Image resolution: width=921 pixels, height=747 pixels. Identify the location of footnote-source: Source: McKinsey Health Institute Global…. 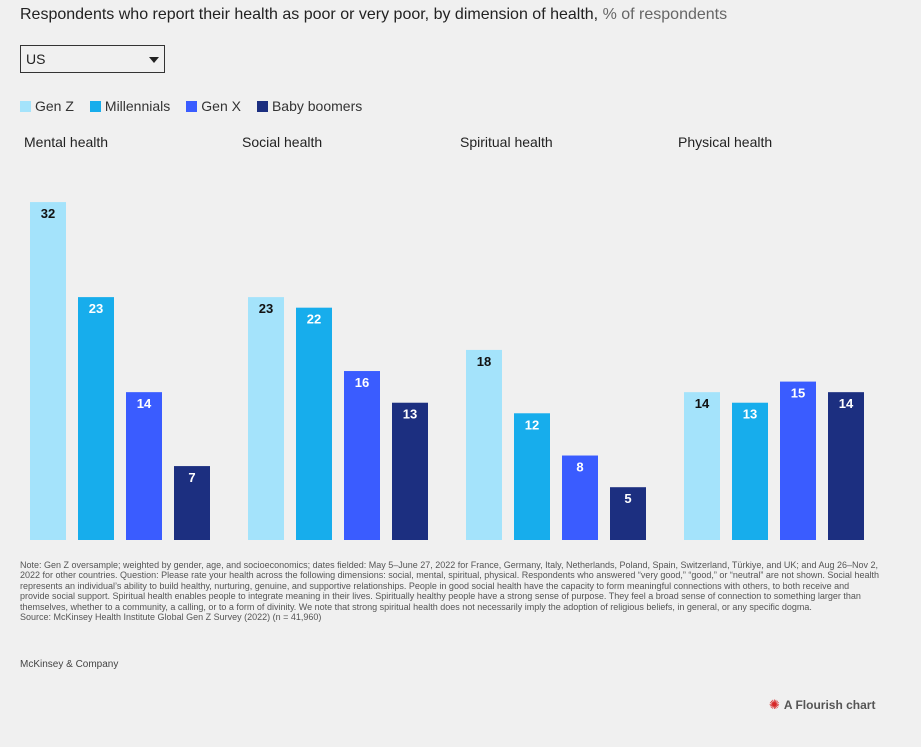
(171, 617).